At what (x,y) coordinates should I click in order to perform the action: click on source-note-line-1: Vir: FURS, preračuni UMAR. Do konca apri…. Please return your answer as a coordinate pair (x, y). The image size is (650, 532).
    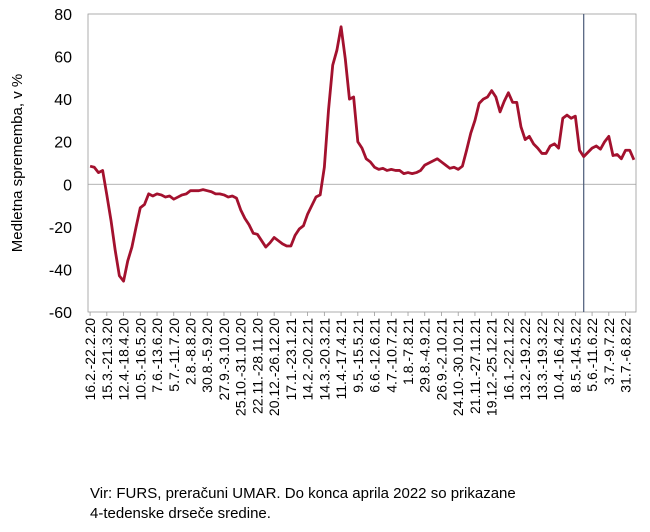
    Looking at the image, I should click on (303, 493).